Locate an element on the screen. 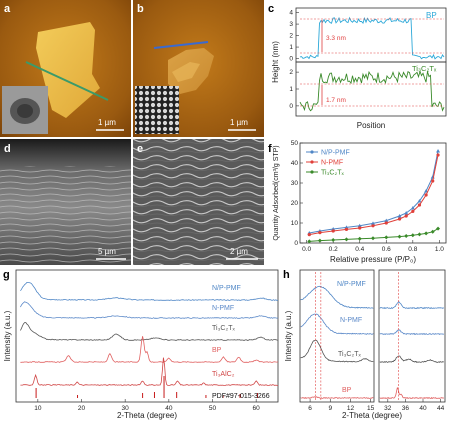  scale-bar-label-d: 5 µm is located at coordinates (107, 251).